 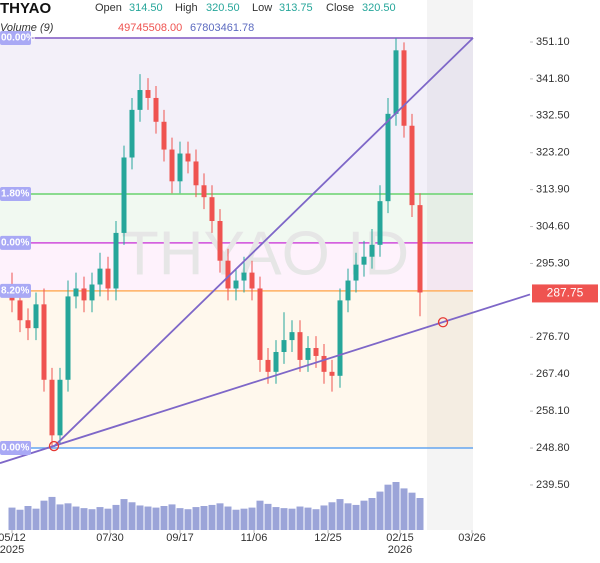 What do you see at coordinates (27, 28) in the screenshot?
I see `volume-title: Volume (9)` at bounding box center [27, 28].